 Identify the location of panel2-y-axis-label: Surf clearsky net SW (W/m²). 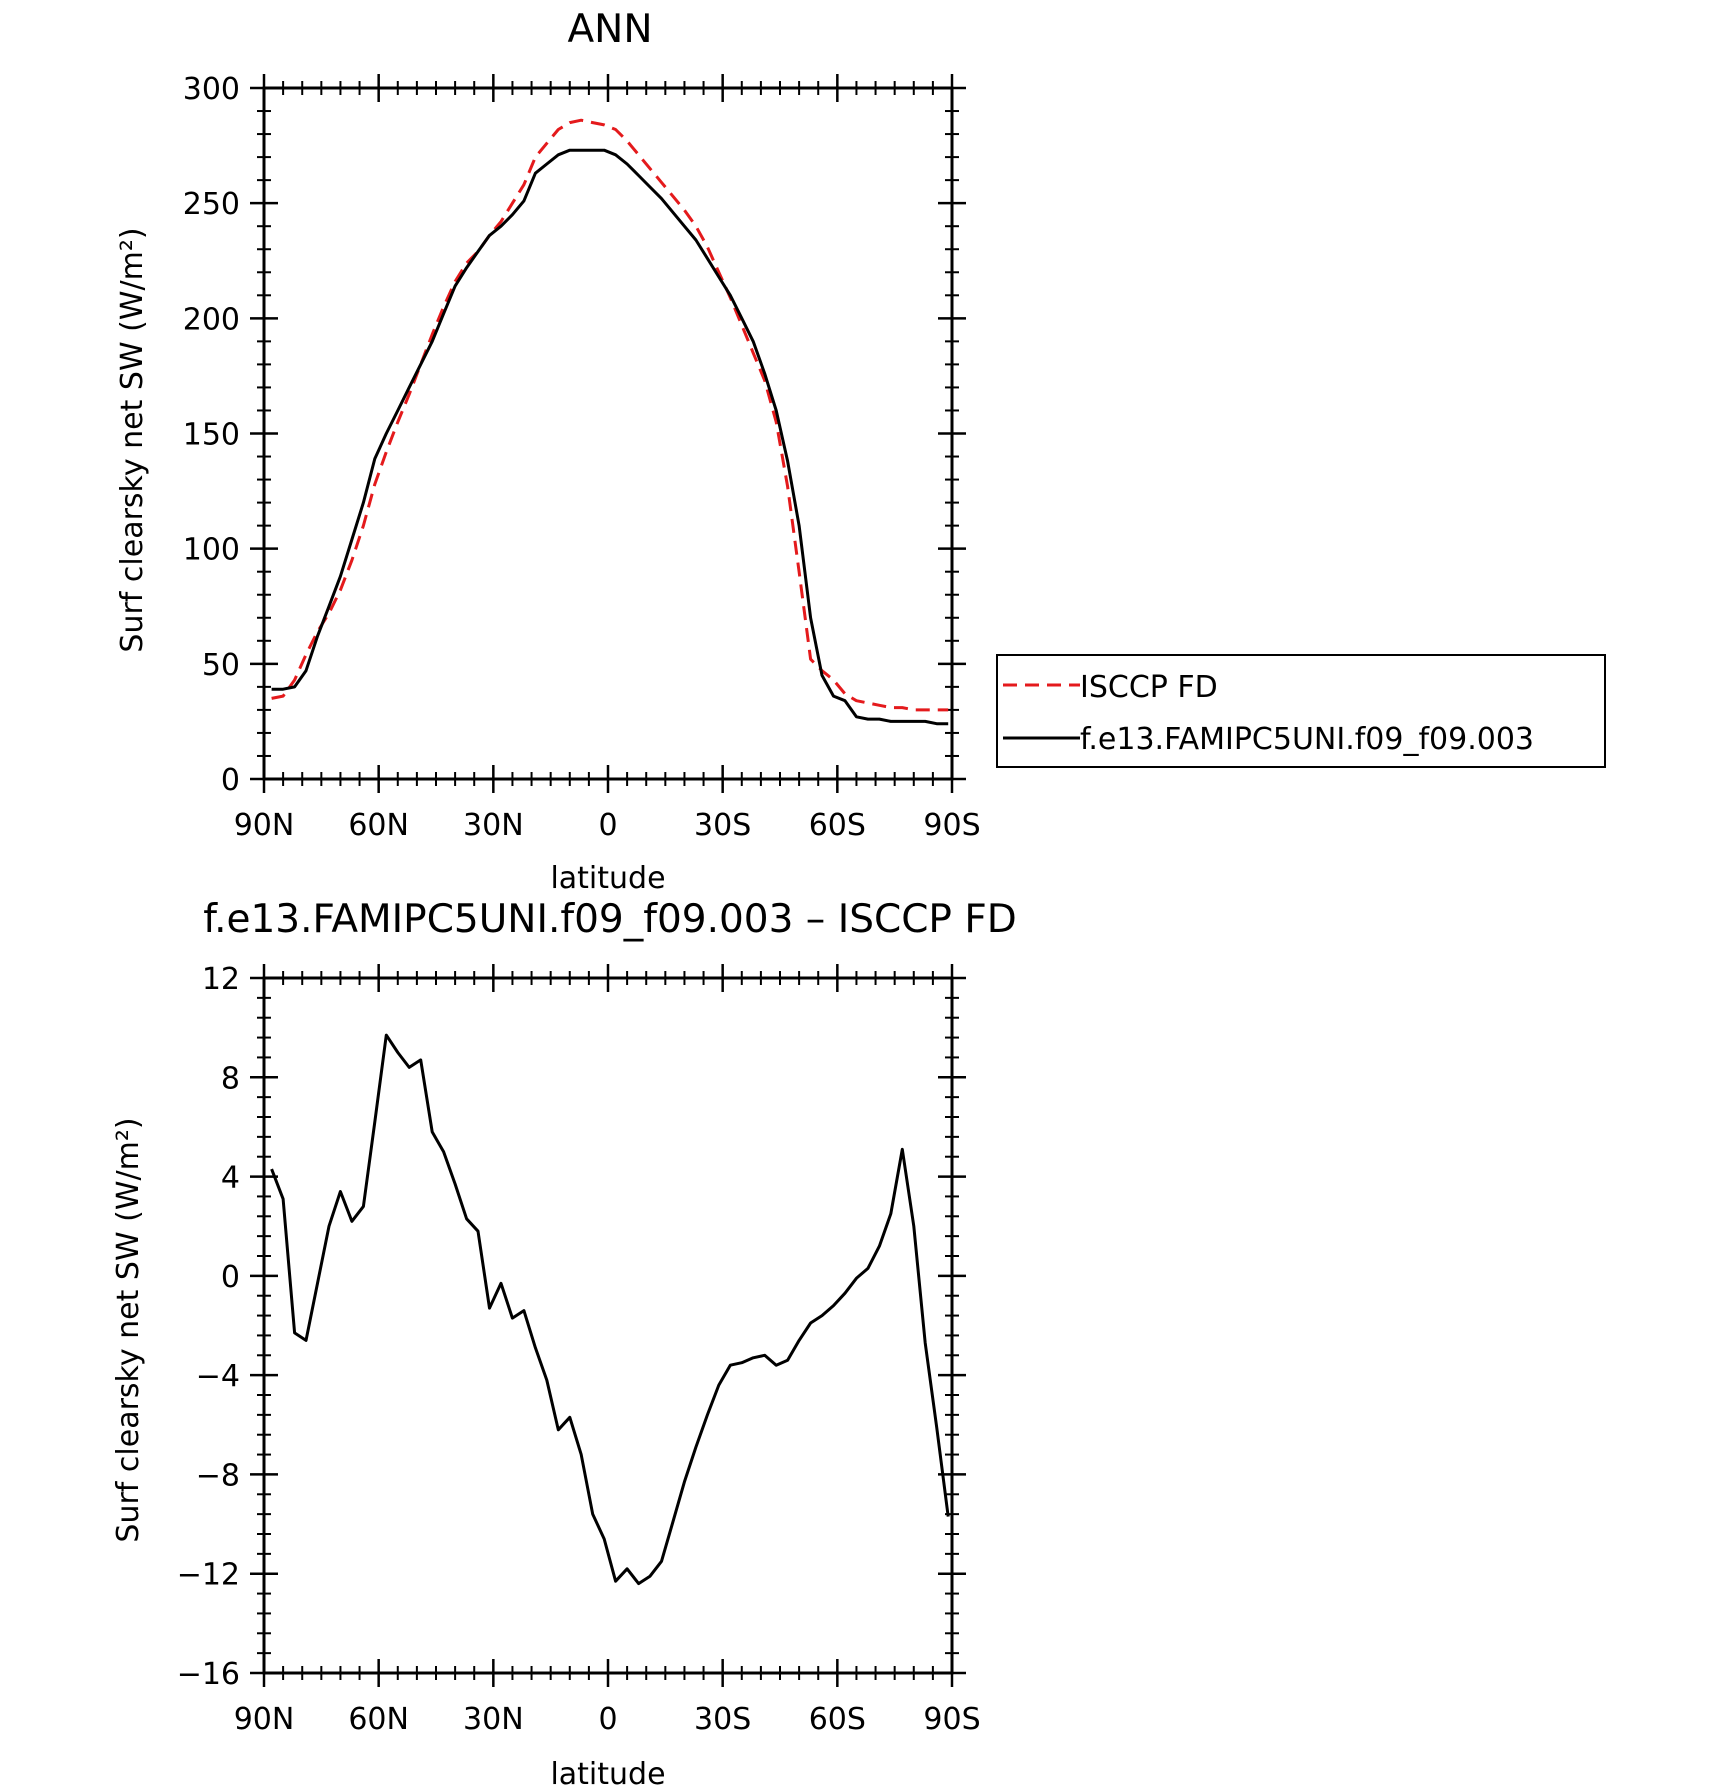
(128, 1329).